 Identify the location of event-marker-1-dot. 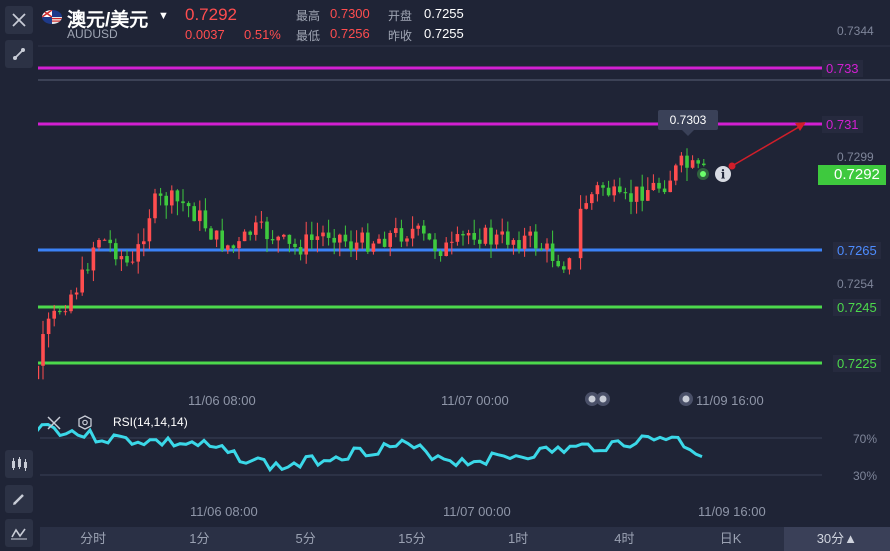
(592, 399).